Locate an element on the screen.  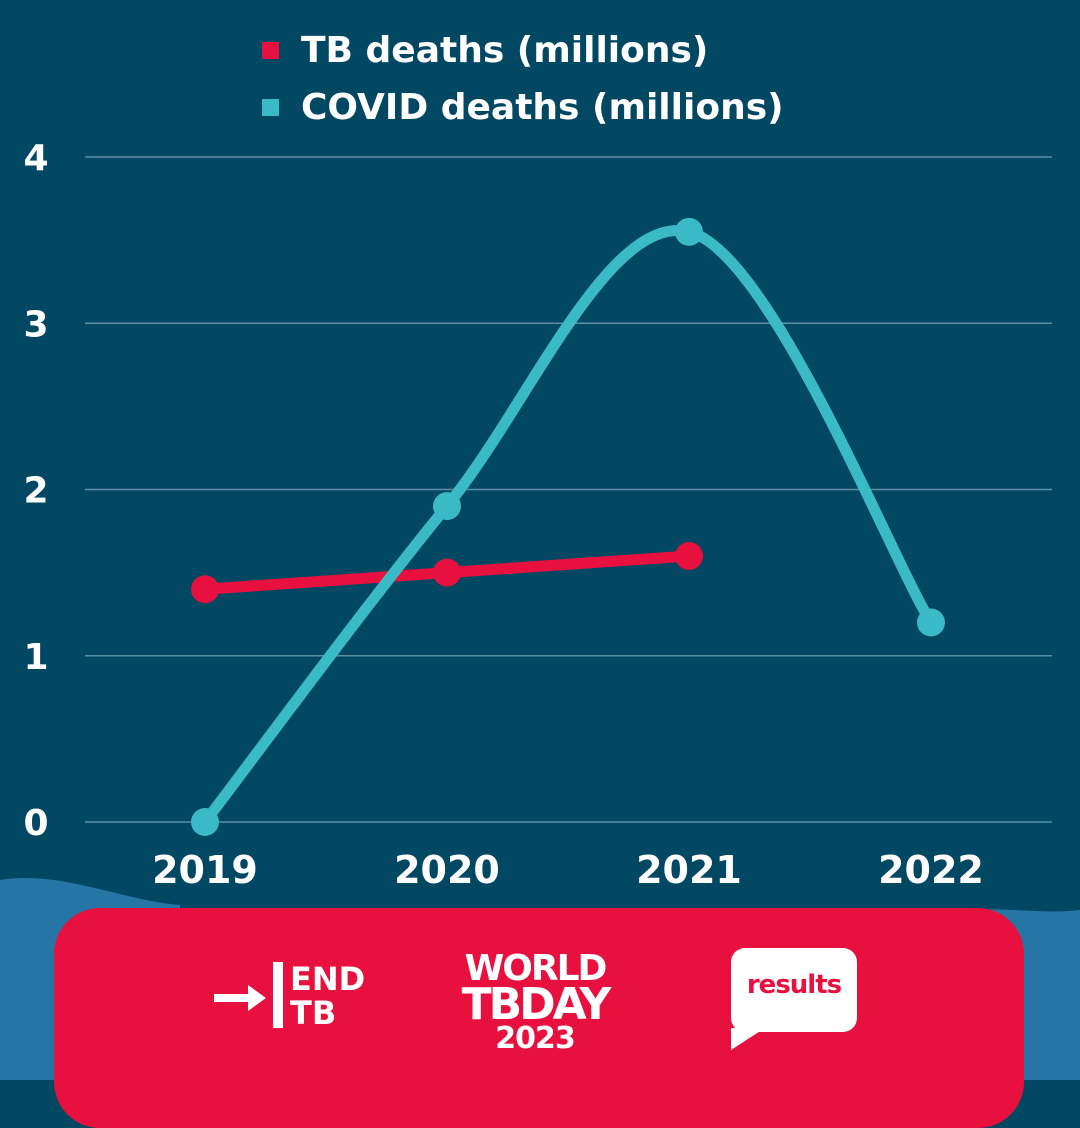
world-tb-day-line2: TBDAY is located at coordinates (536, 1004).